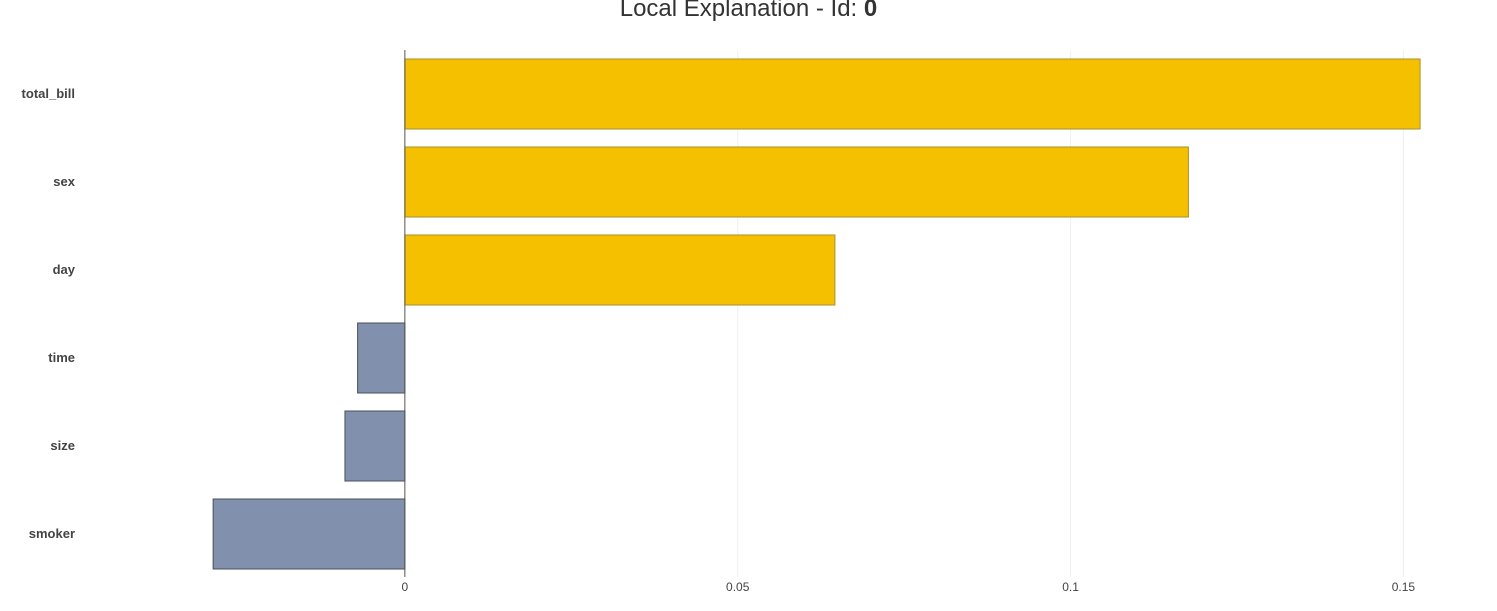  Describe the element at coordinates (620, 270) in the screenshot. I see `bar-day` at that location.